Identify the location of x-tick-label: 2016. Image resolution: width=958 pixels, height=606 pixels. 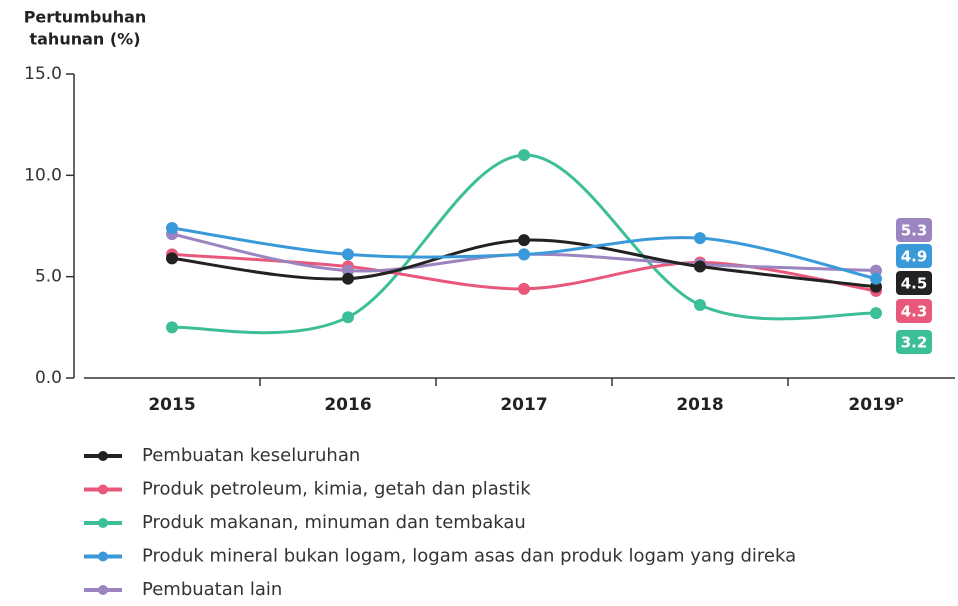
(347, 405).